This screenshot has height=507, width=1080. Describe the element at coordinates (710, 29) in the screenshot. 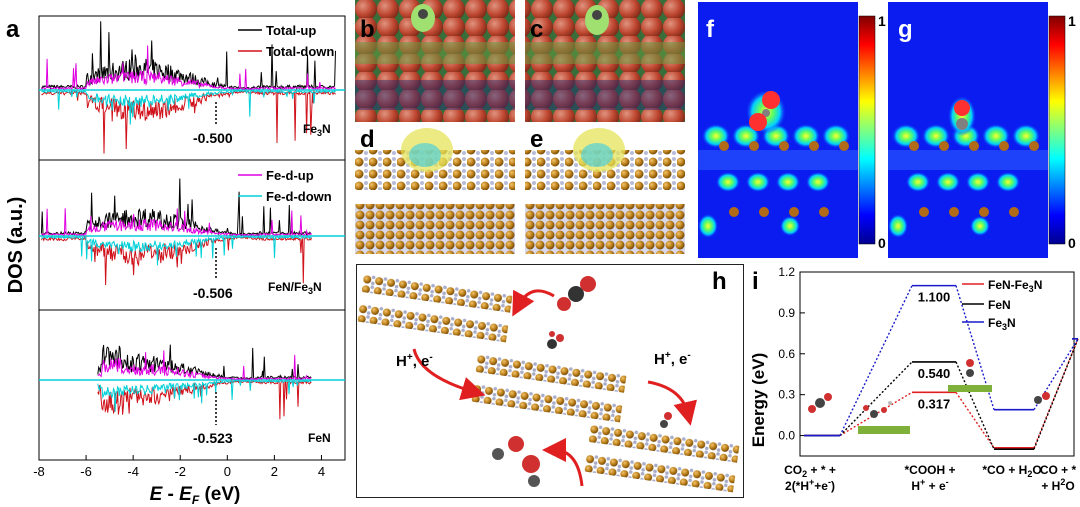

I see `panel-label-f: f` at that location.